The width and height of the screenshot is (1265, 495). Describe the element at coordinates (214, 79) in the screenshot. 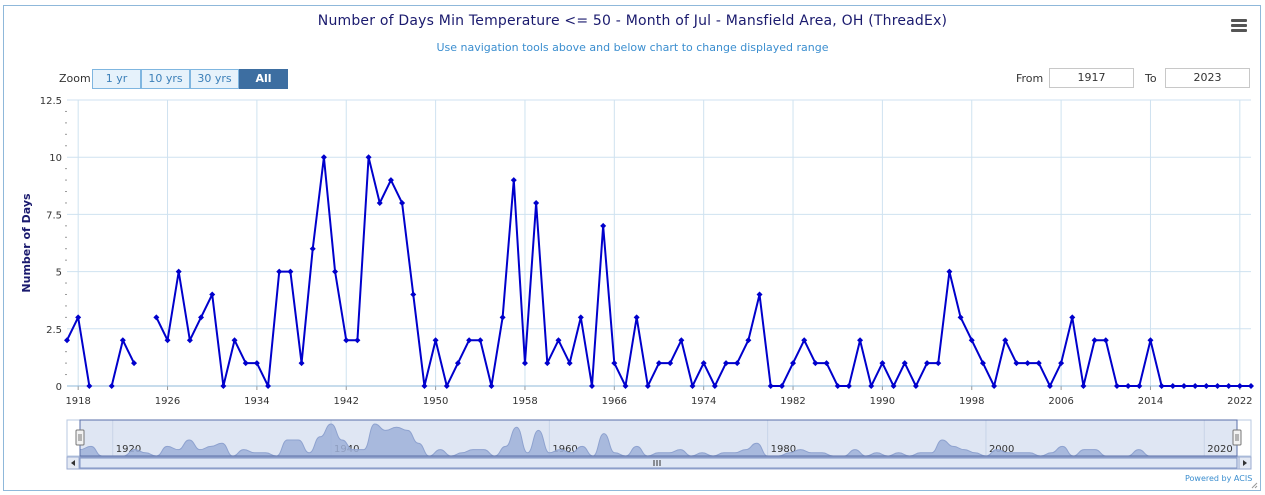

I see `zoom-30yrs-button: 30 yrs` at that location.